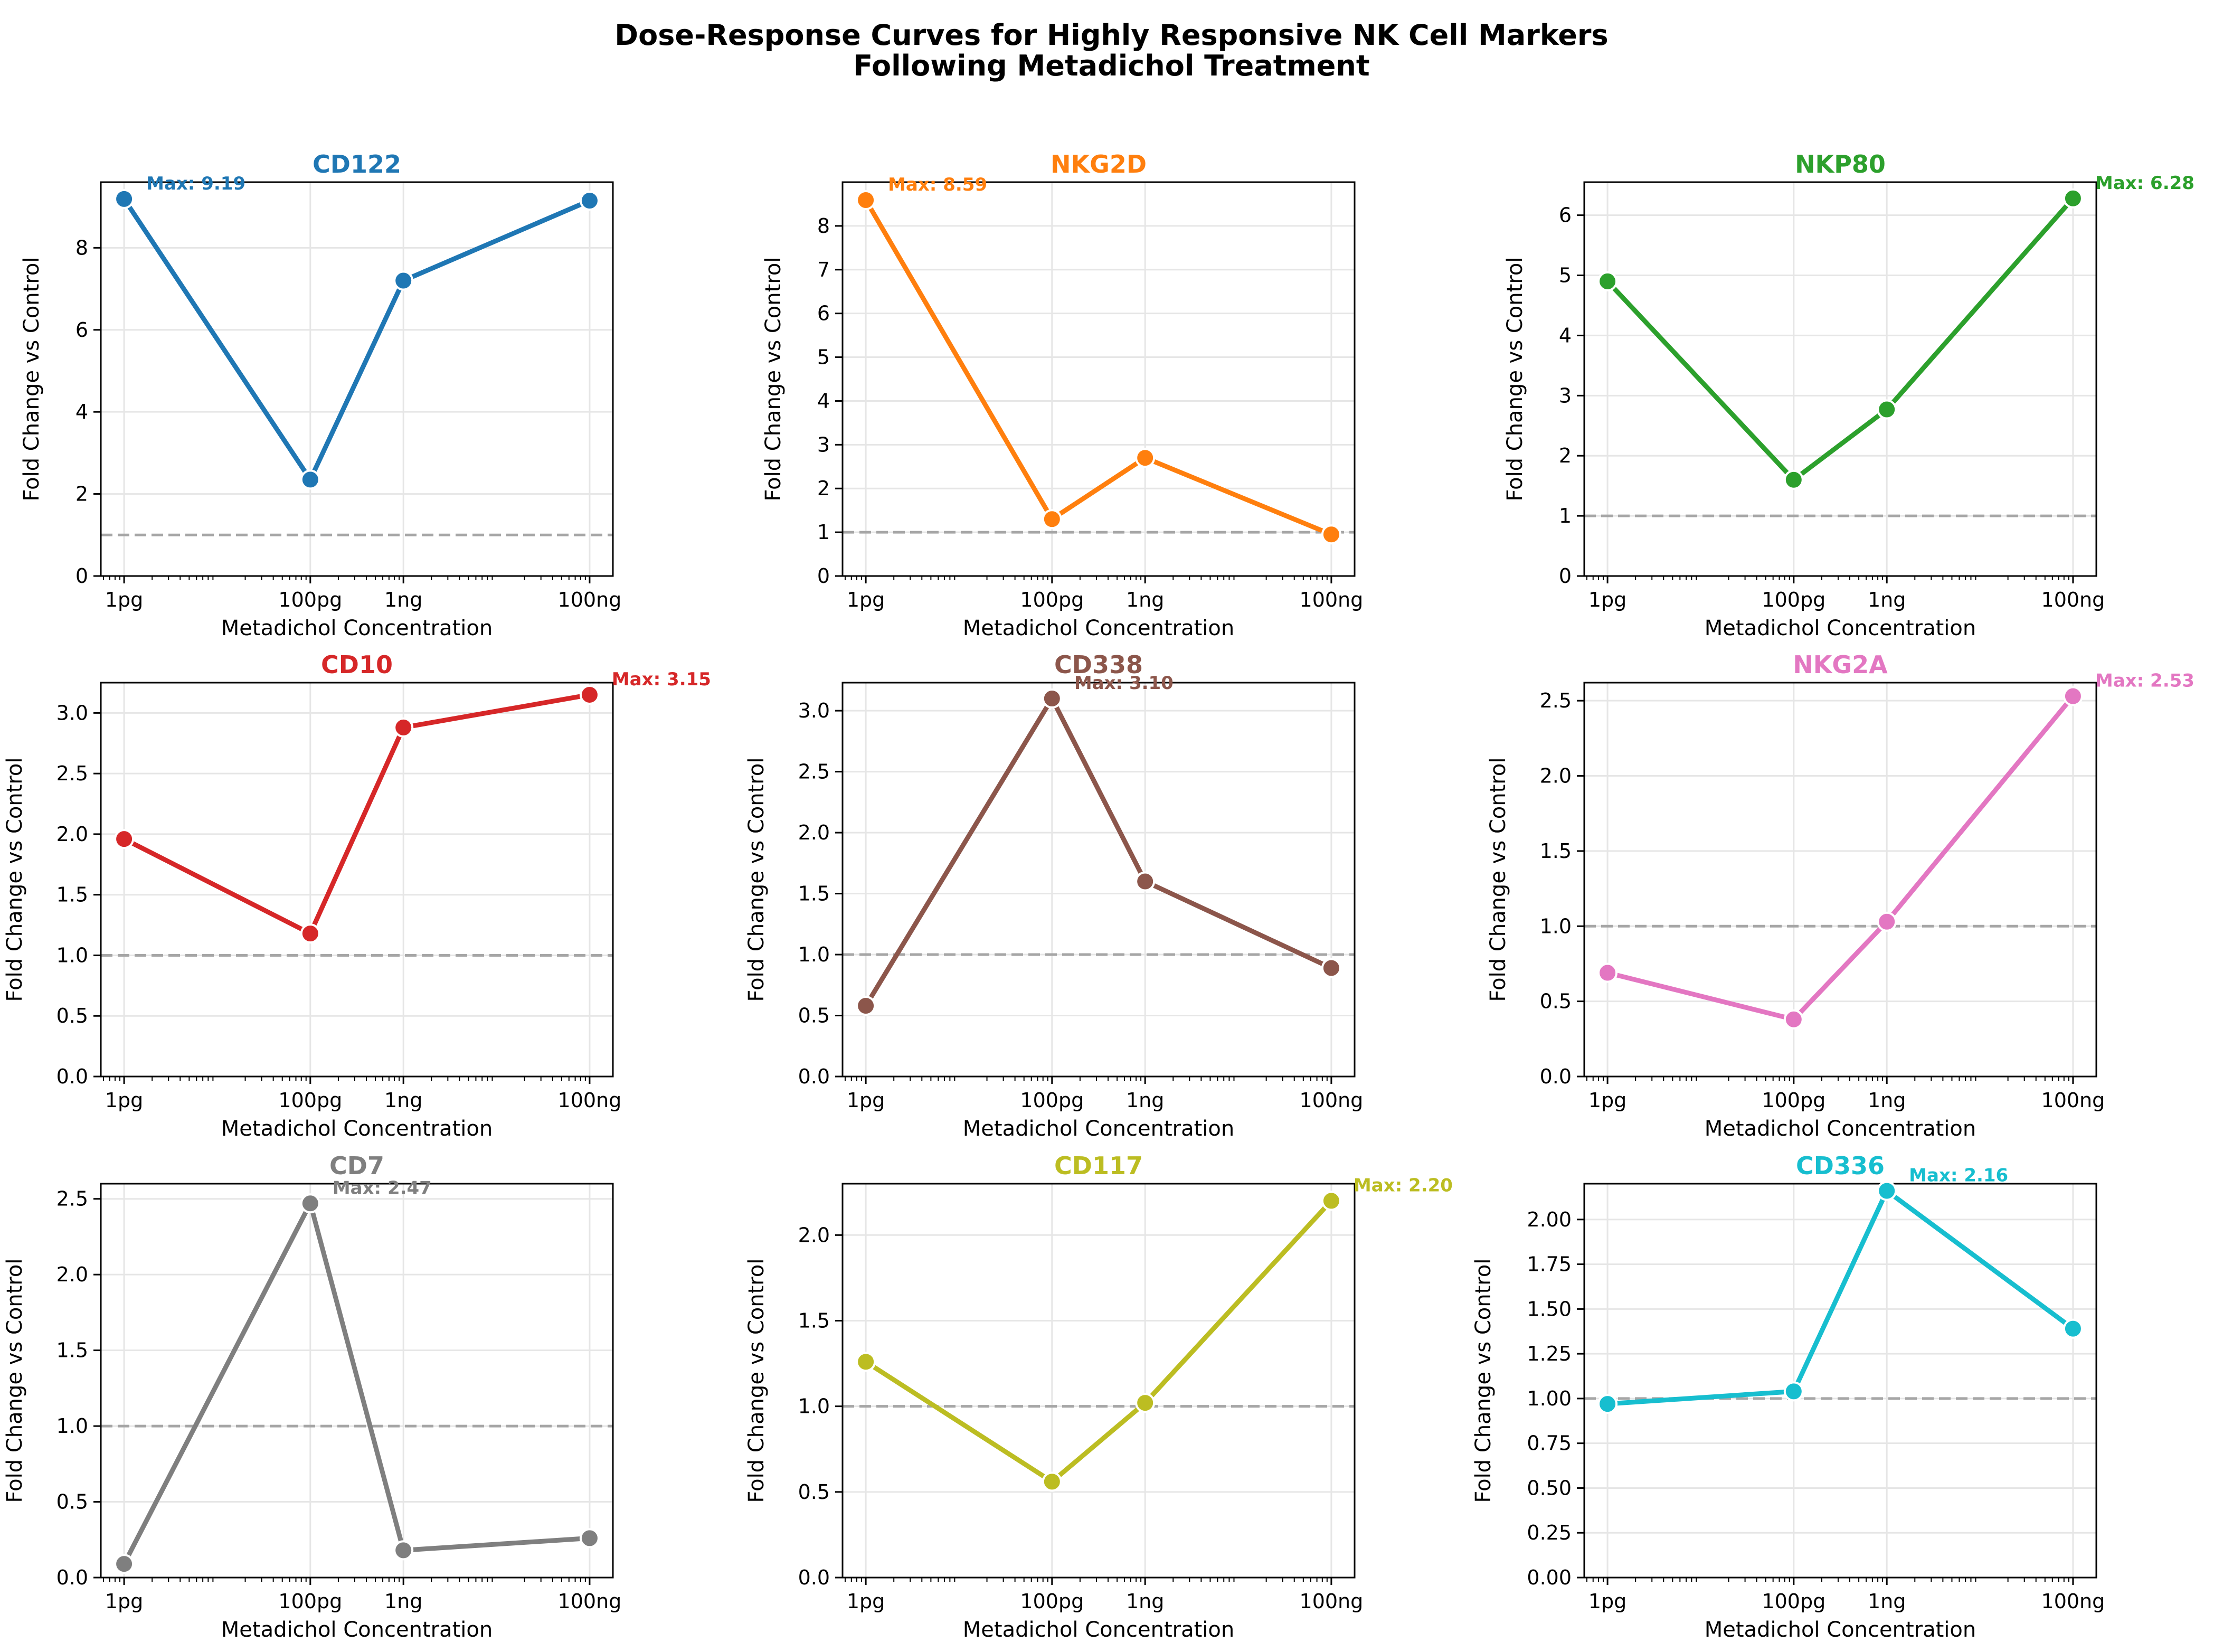 The width and height of the screenshot is (2223, 1652). What do you see at coordinates (823, 444) in the screenshot?
I see `panel-nkg2d-ytick-label: 3` at bounding box center [823, 444].